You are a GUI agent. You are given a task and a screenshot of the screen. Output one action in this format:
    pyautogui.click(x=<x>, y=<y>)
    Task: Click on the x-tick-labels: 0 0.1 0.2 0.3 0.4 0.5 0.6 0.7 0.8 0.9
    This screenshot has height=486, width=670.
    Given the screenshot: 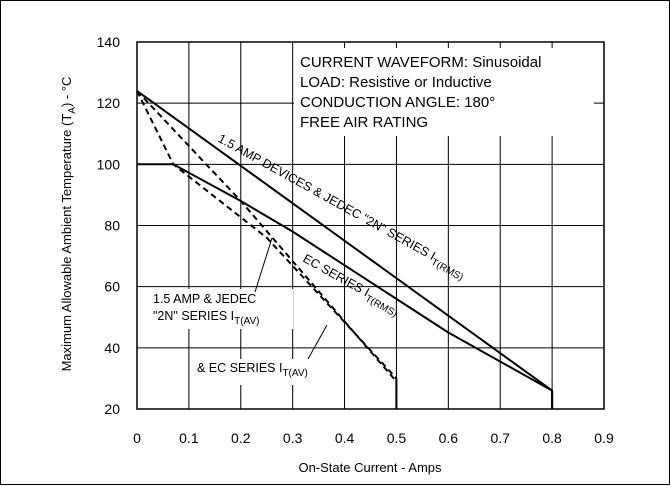 What is the action you would take?
    pyautogui.click(x=373, y=438)
    